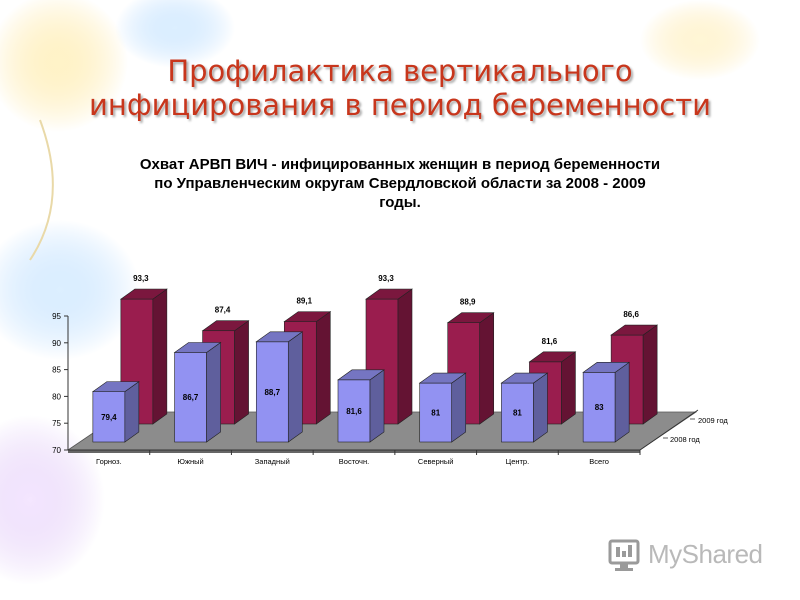 The height and width of the screenshot is (600, 800). Describe the element at coordinates (354, 461) in the screenshot. I see `x-tick-label: Восточн.` at that location.